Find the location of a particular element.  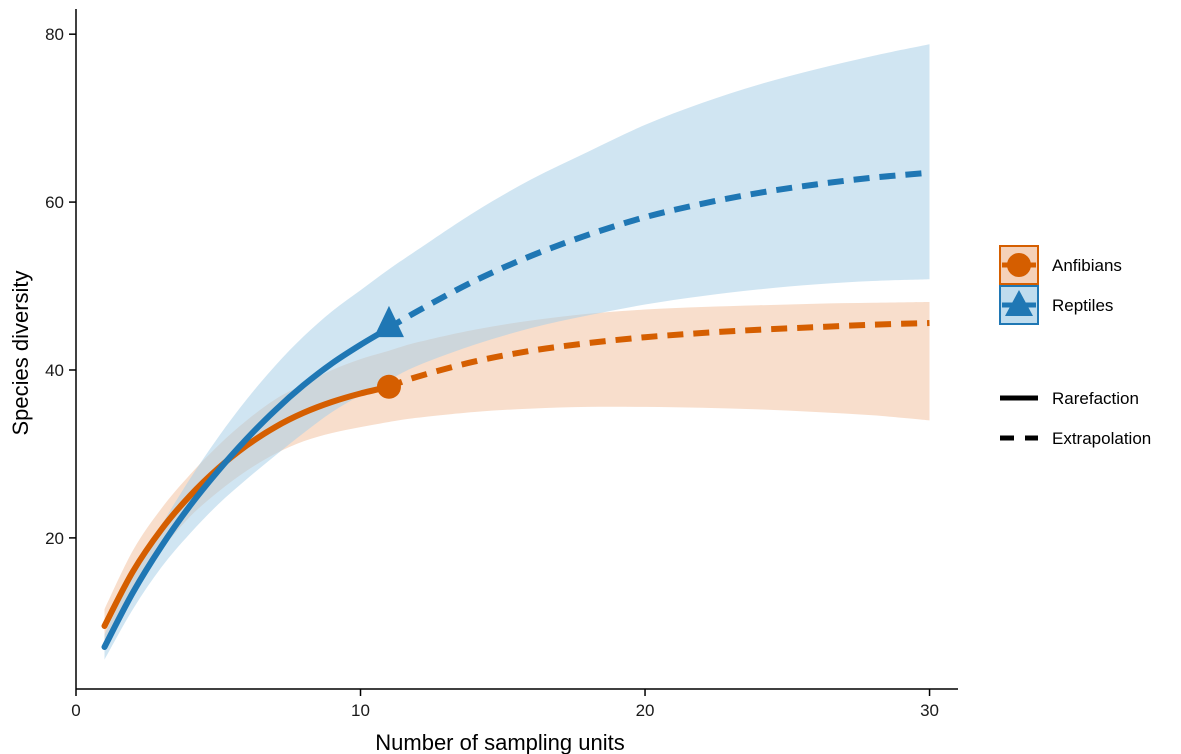

legend-label-rarefaction: Rarefaction is located at coordinates (1095, 398).